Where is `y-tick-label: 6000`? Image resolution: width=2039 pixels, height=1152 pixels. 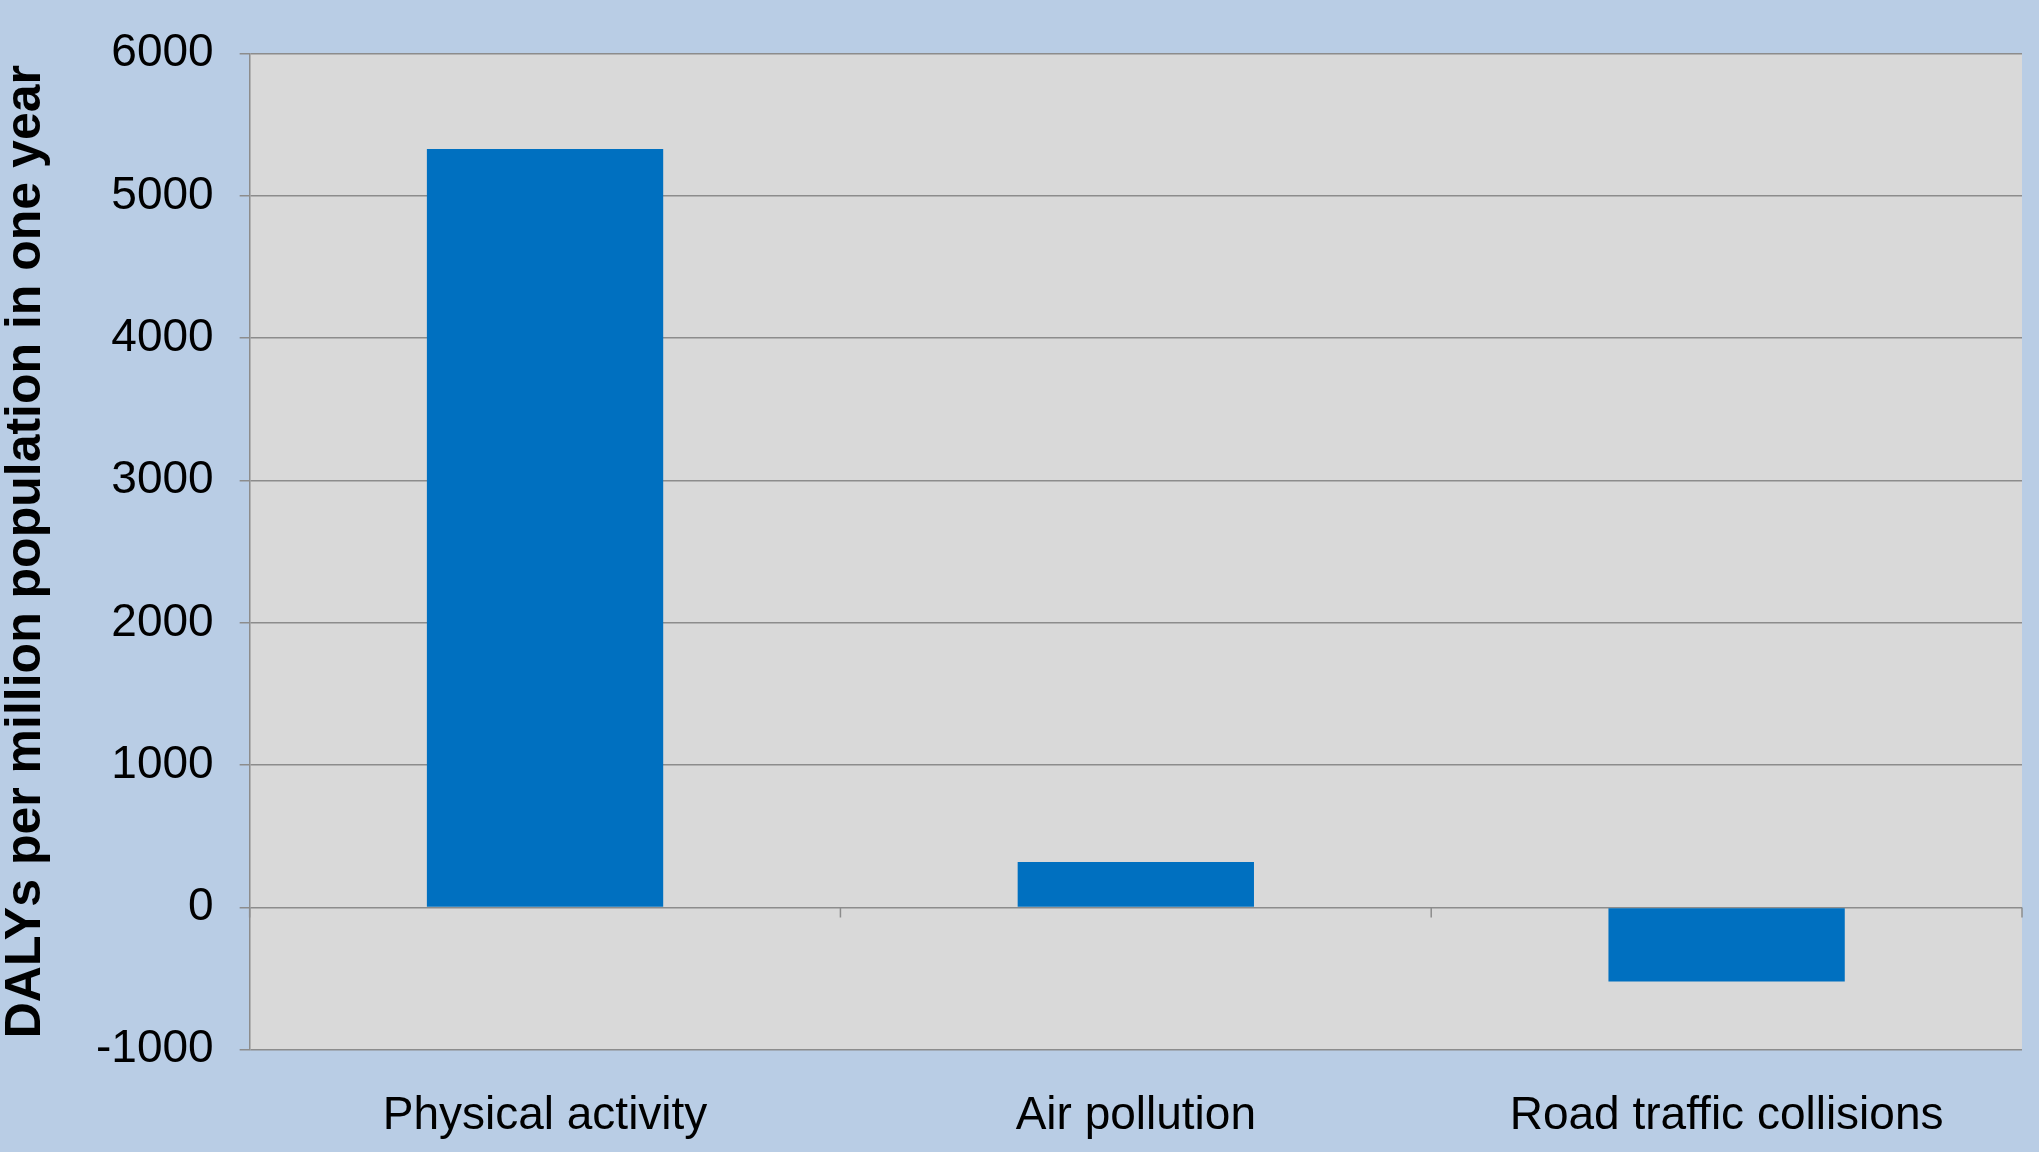 y-tick-label: 6000 is located at coordinates (162, 50).